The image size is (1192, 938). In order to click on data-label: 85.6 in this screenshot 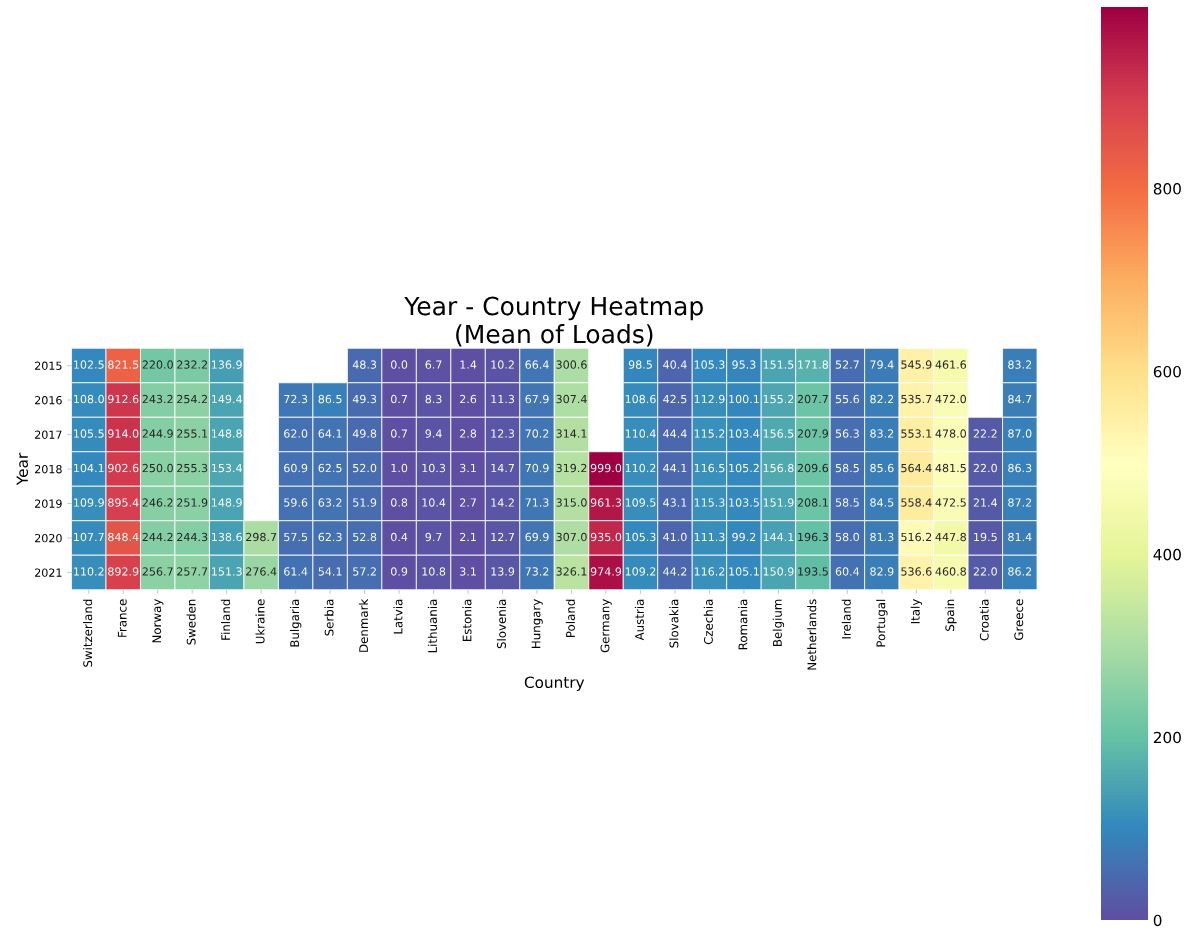, I will do `click(882, 468)`.